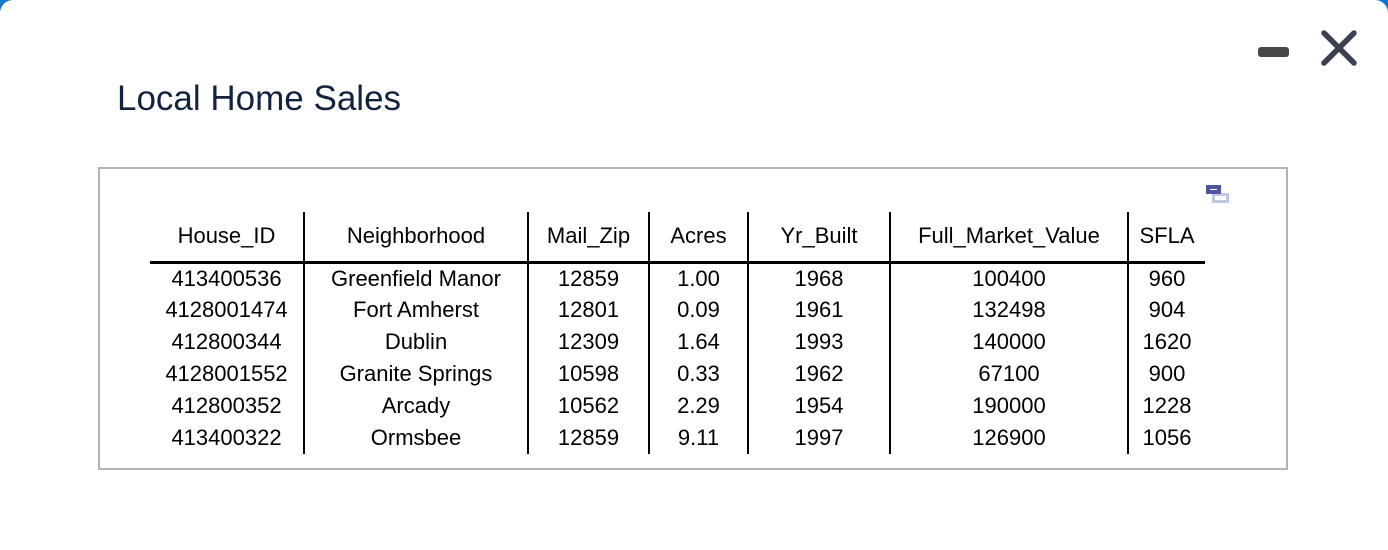  What do you see at coordinates (699, 310) in the screenshot?
I see `table-cell: 0.09` at bounding box center [699, 310].